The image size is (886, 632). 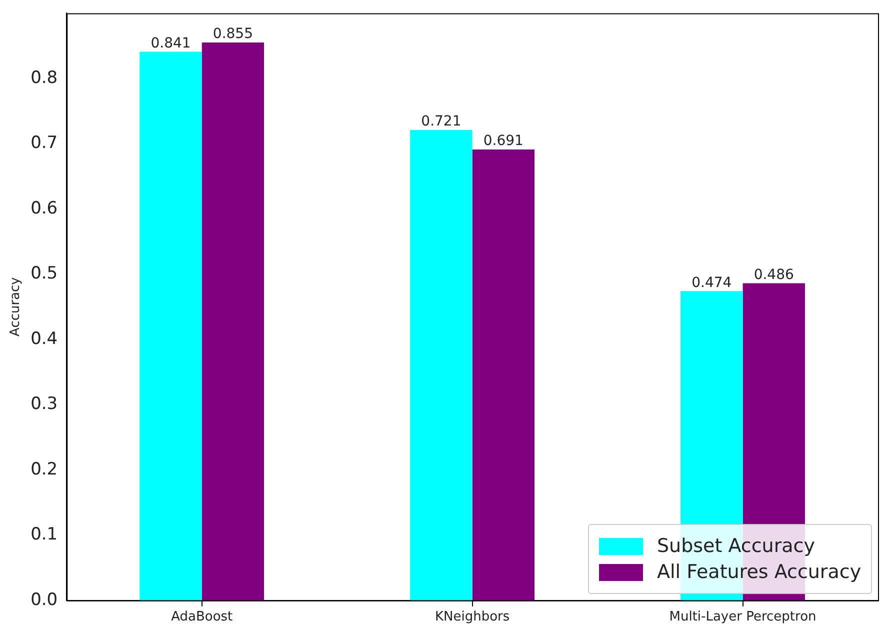 I want to click on y-tick-label: 0.0, so click(x=44, y=600).